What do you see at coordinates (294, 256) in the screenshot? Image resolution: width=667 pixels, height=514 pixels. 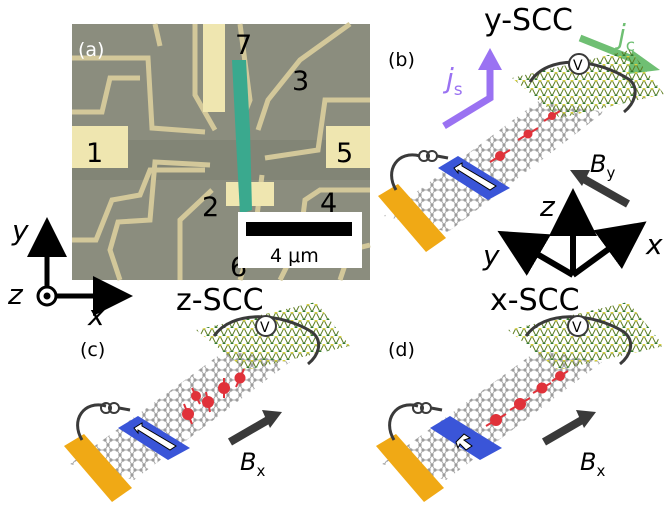 I see `scale-bar-label: 4 μm` at bounding box center [294, 256].